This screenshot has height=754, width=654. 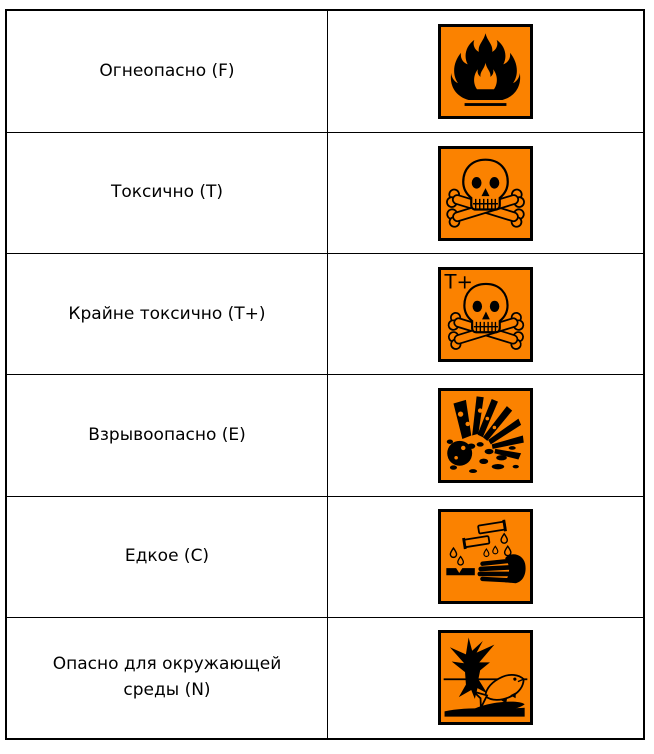 I want to click on very-toxic-icon: T+, so click(x=485, y=314).